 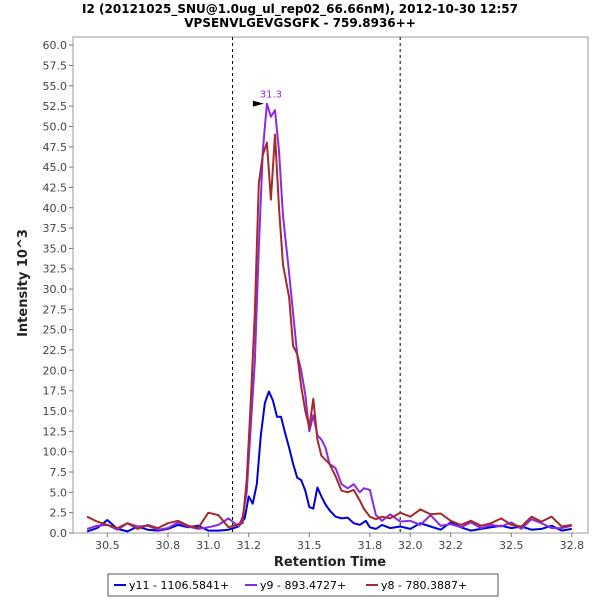 I want to click on peak-label: 31.3, so click(x=271, y=95).